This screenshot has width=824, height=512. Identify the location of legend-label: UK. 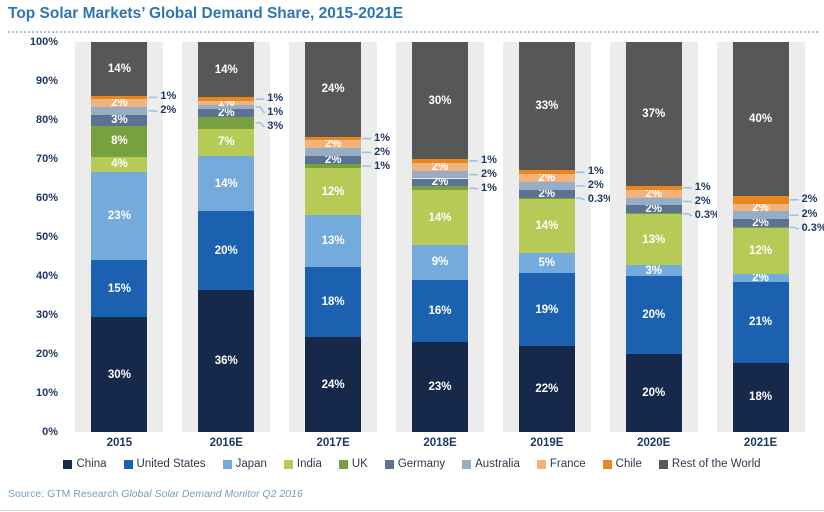
(359, 464).